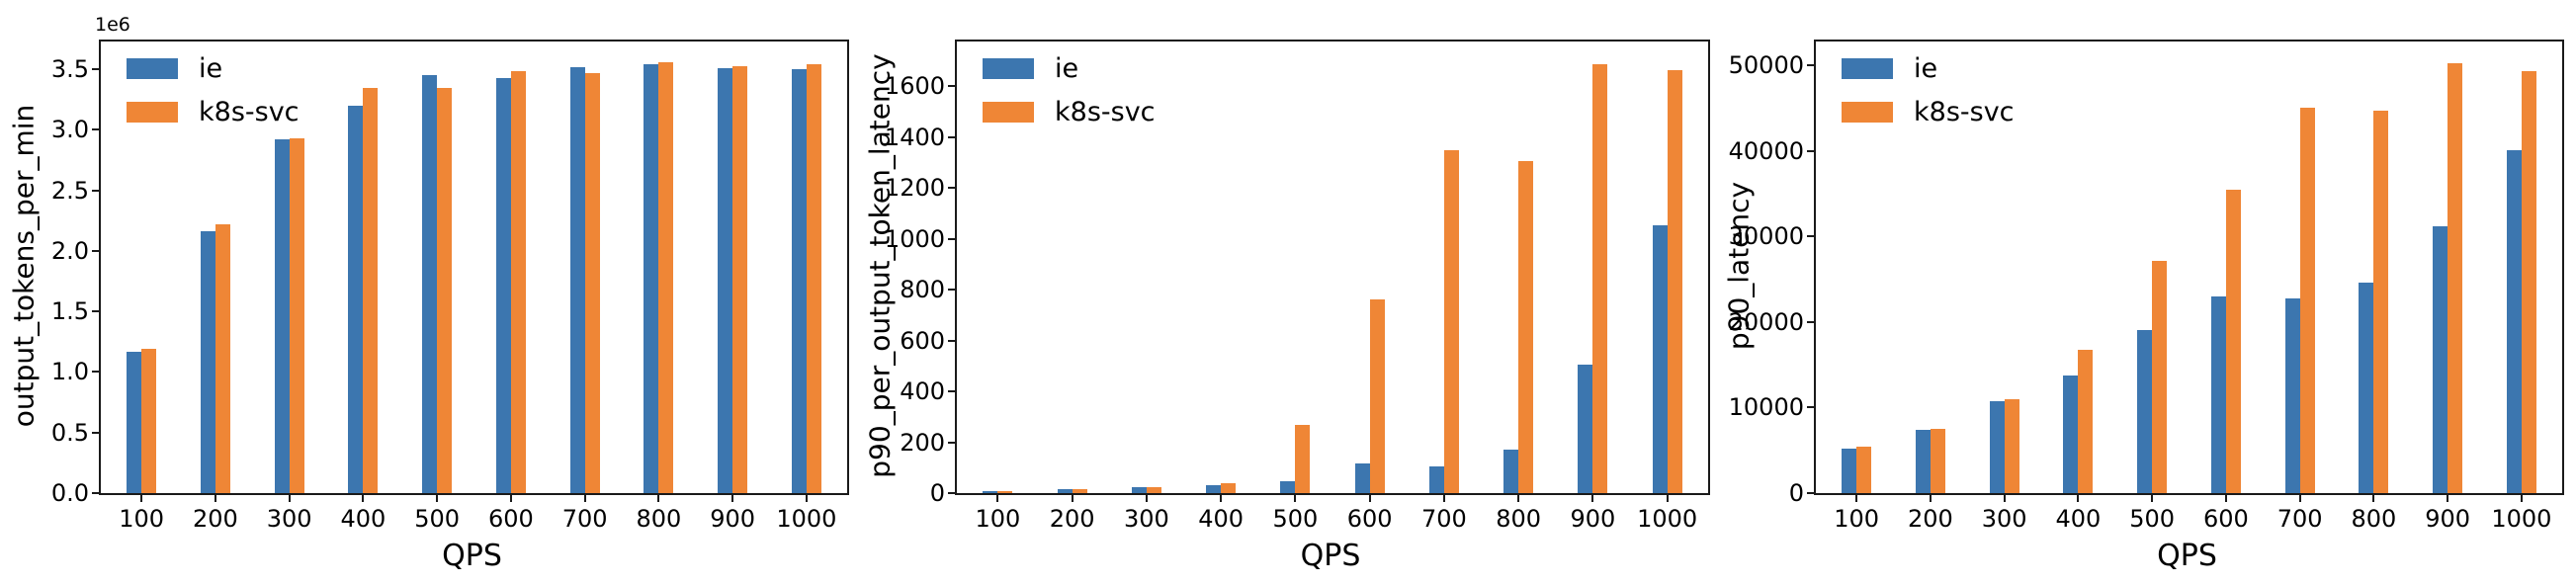  What do you see at coordinates (112, 25) in the screenshot?
I see `y-axis-offset-label: 1e6` at bounding box center [112, 25].